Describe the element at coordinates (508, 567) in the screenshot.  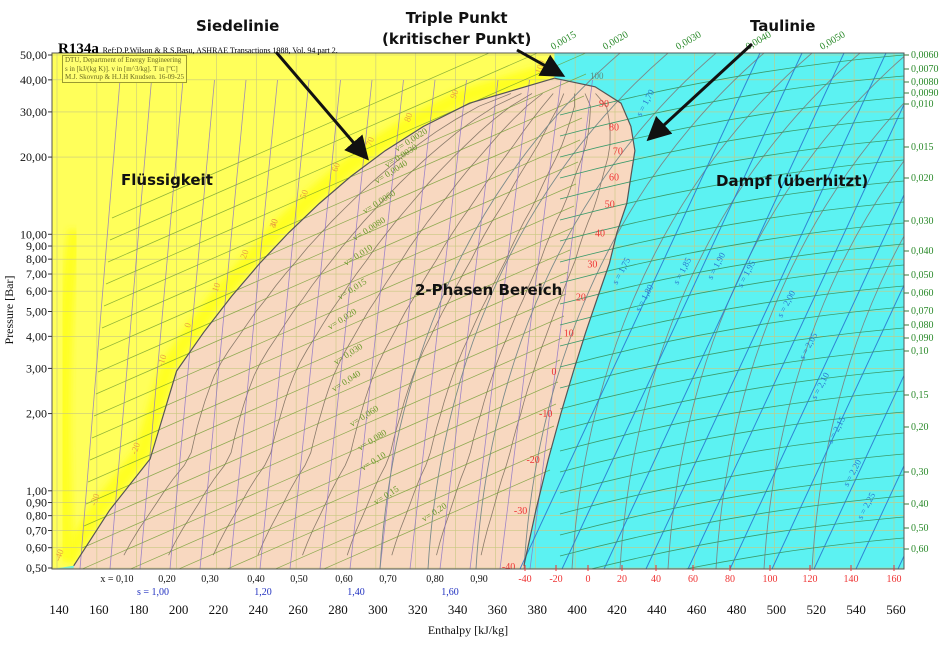
I see `svg-text: -40` at that location.